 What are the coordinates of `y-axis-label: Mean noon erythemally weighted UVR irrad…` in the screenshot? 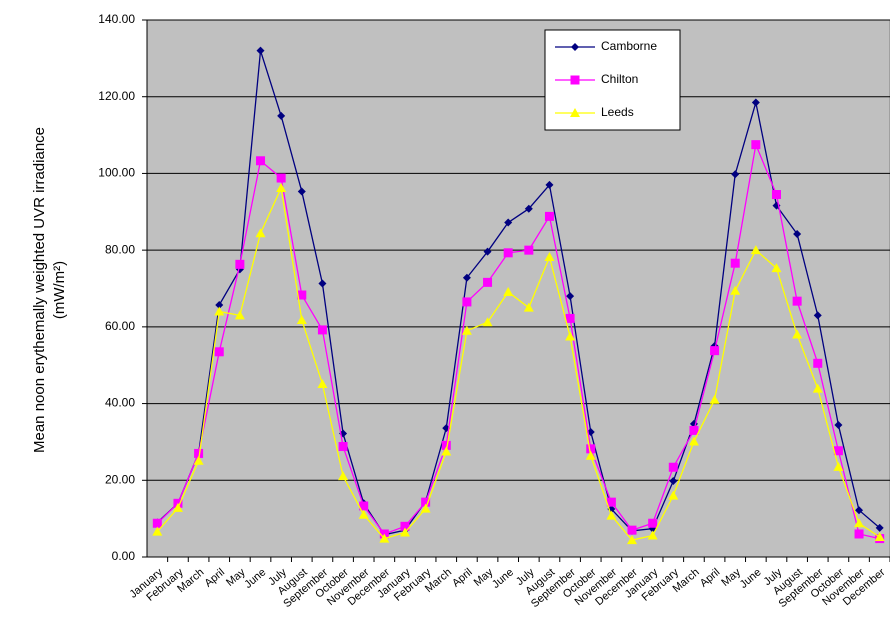 It's located at (39, 290).